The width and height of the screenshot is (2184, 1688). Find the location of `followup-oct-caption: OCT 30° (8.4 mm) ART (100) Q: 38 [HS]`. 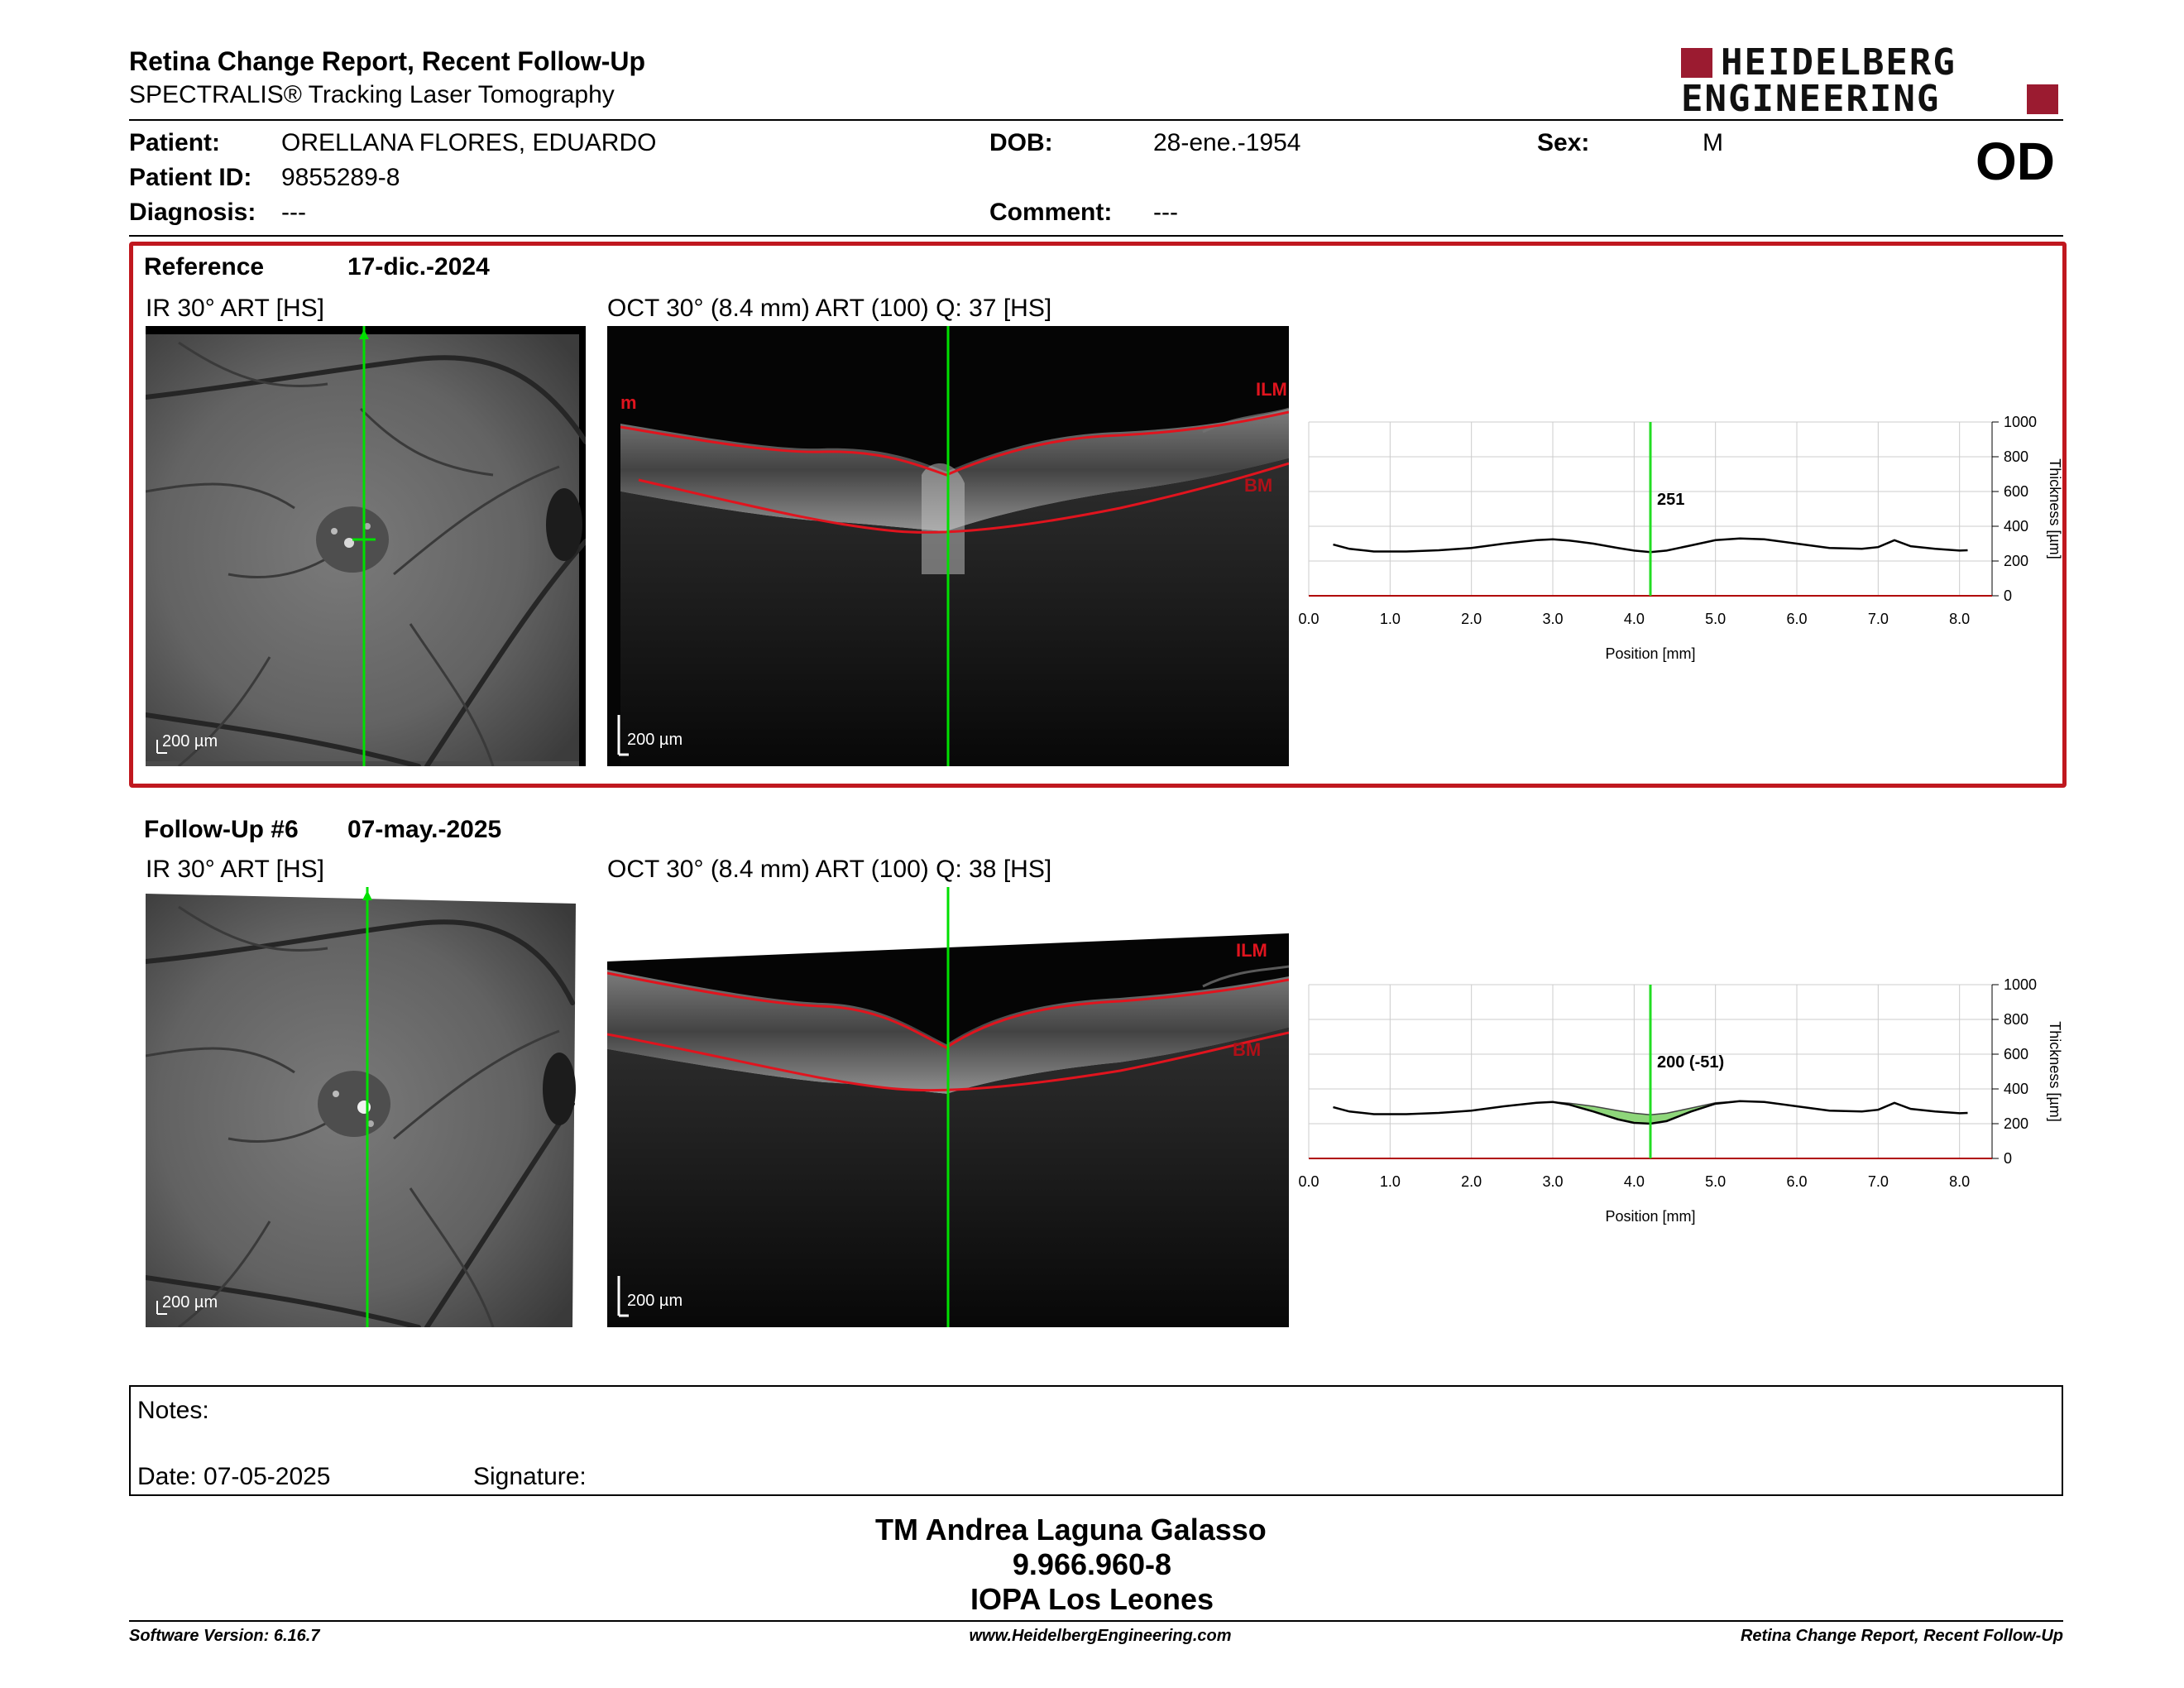

followup-oct-caption: OCT 30° (8.4 mm) ART (100) Q: 38 [HS] is located at coordinates (829, 869).